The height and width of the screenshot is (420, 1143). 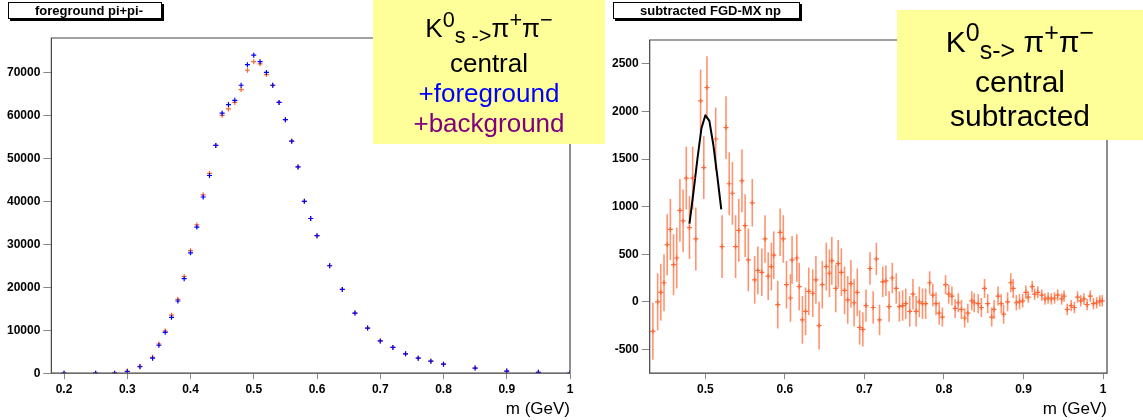 What do you see at coordinates (23, 71) in the screenshot?
I see `y-tick-label: 70000` at bounding box center [23, 71].